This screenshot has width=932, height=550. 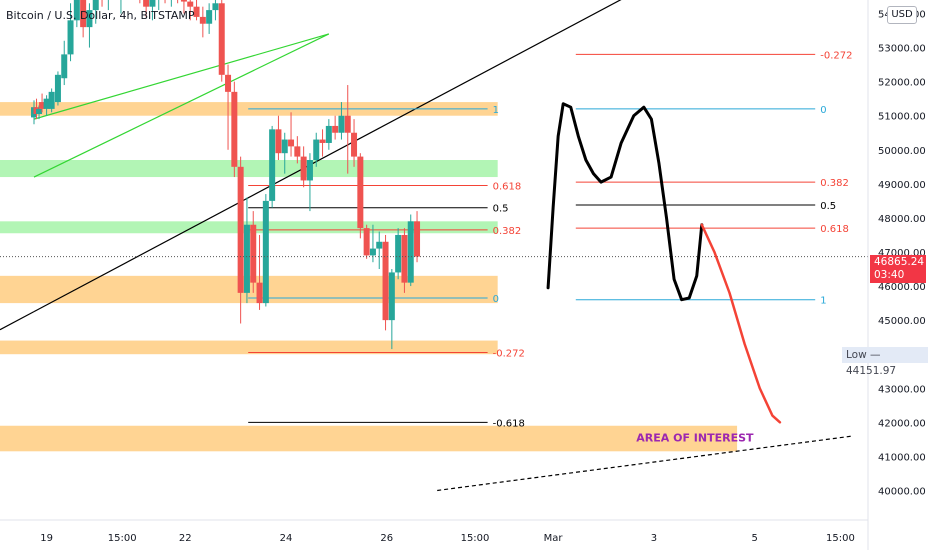 I want to click on price-tick-9: 45000.00, so click(x=902, y=321).